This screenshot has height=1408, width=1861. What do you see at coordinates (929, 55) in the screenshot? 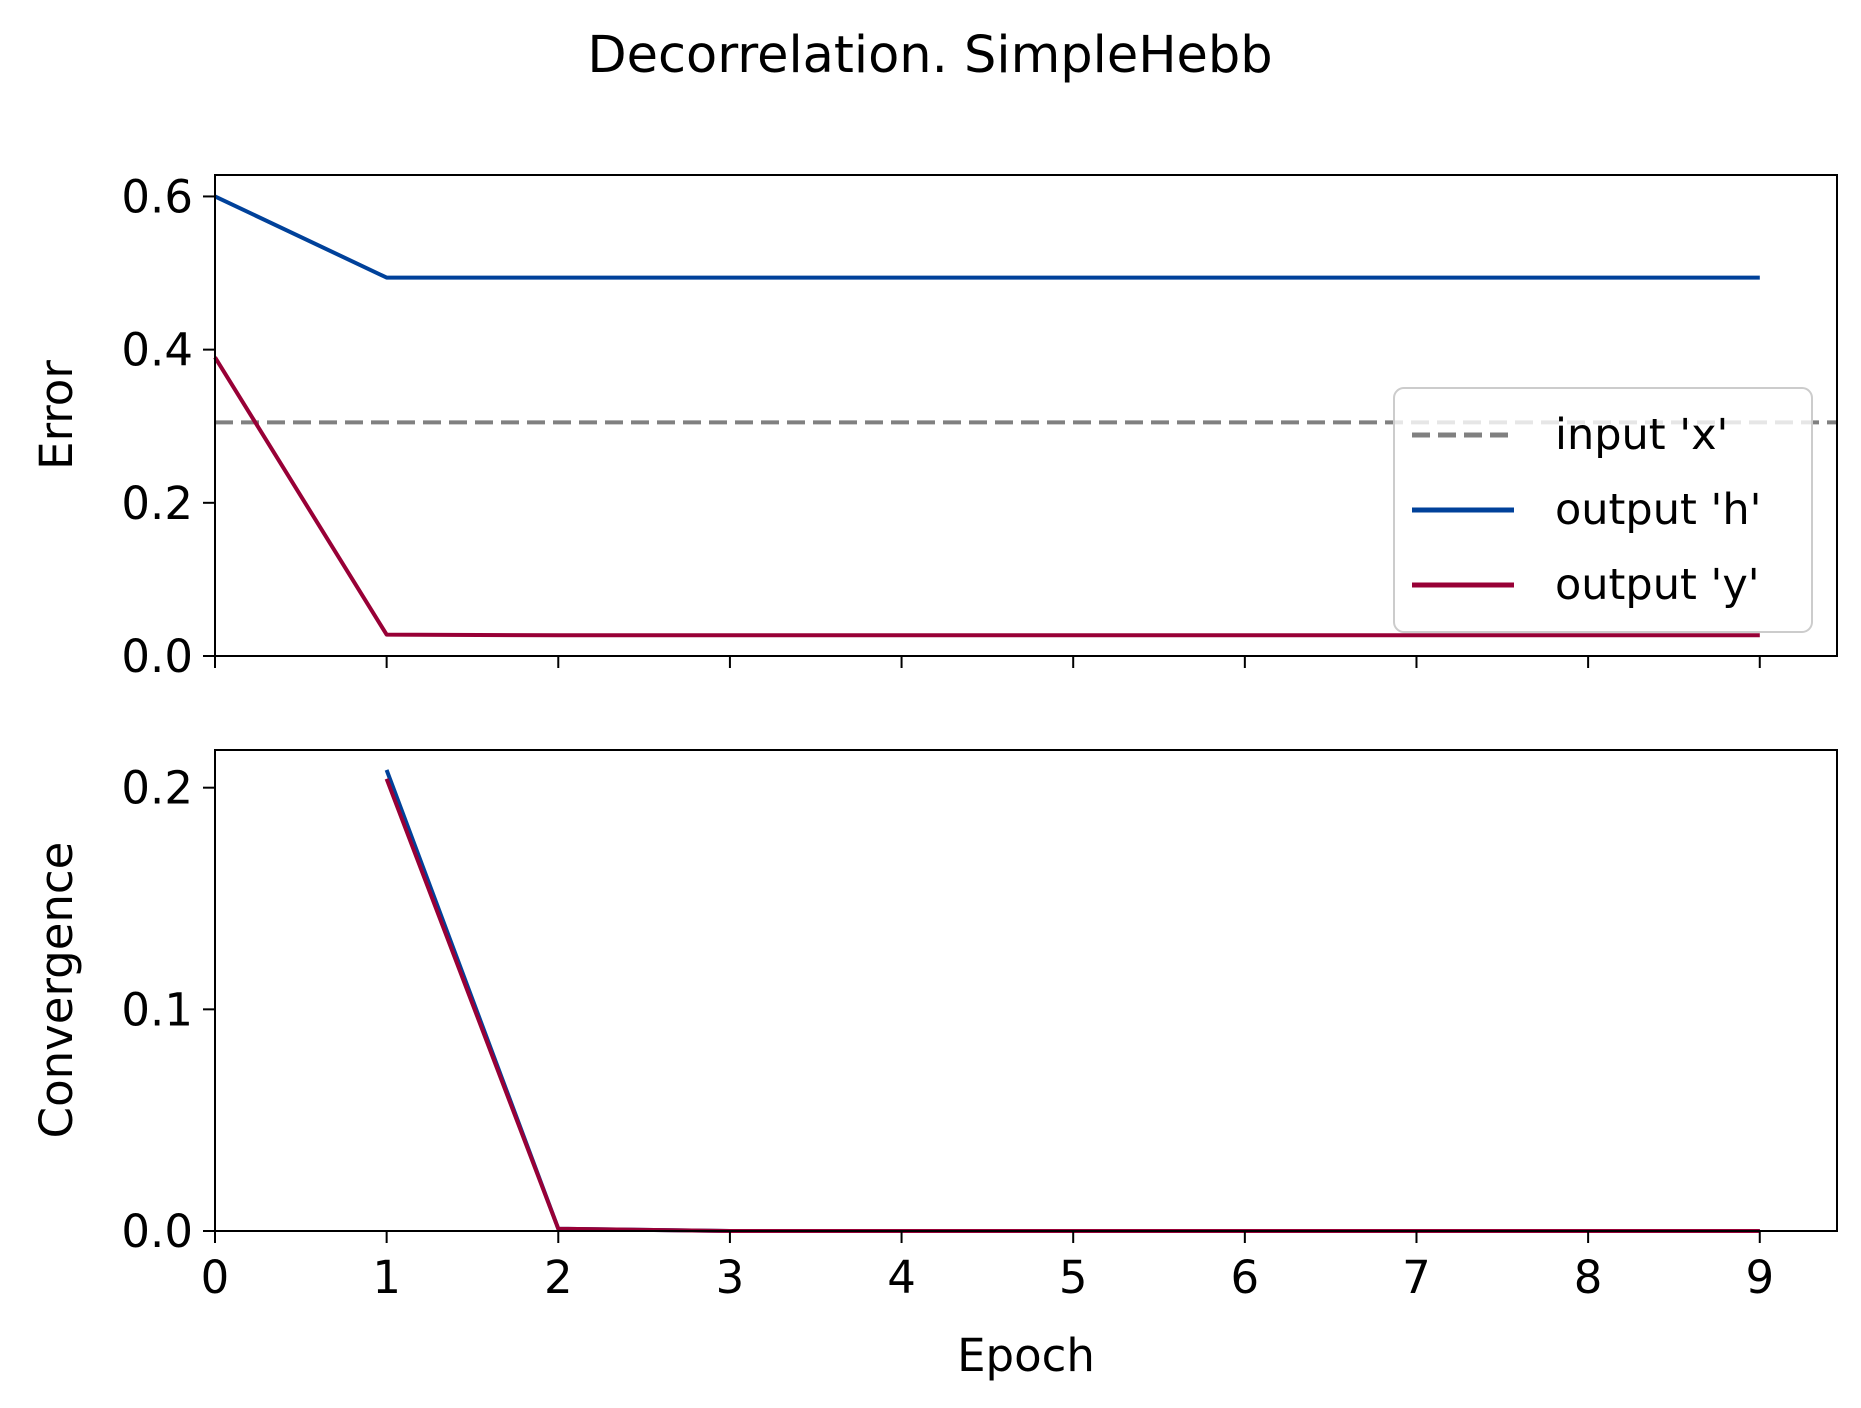
I see `figure-title: Decorrelation. SimpleHebb` at bounding box center [929, 55].